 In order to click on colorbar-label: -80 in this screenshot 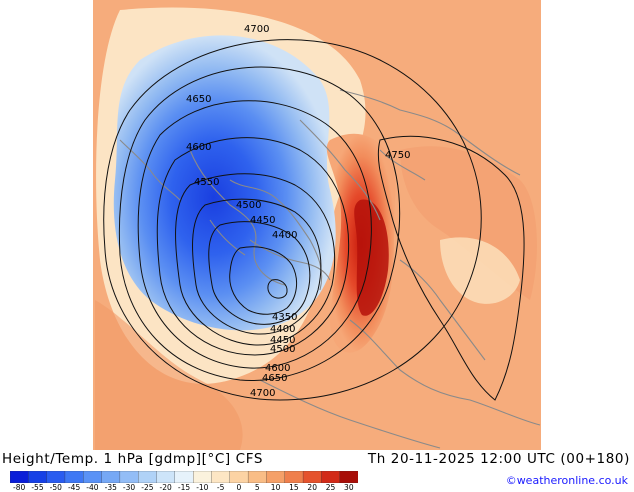, I will do `click(19, 487)`.